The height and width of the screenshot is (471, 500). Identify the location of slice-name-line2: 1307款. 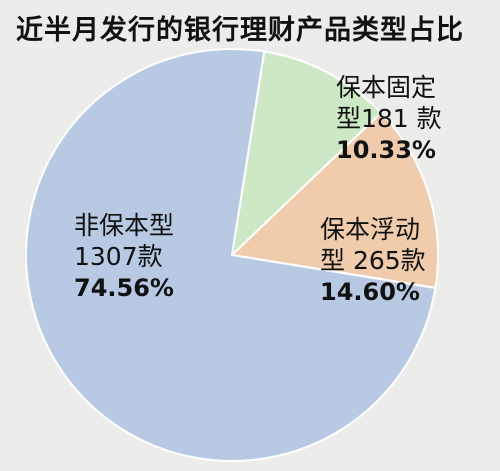
(118, 257).